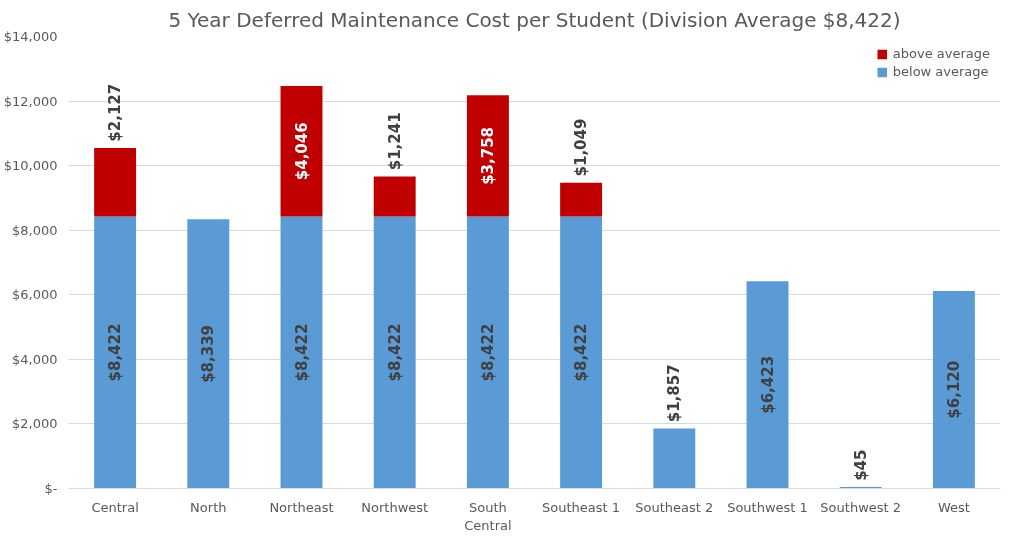 This screenshot has height=540, width=1013. What do you see at coordinates (860, 465) in the screenshot?
I see `data-label: $45` at bounding box center [860, 465].